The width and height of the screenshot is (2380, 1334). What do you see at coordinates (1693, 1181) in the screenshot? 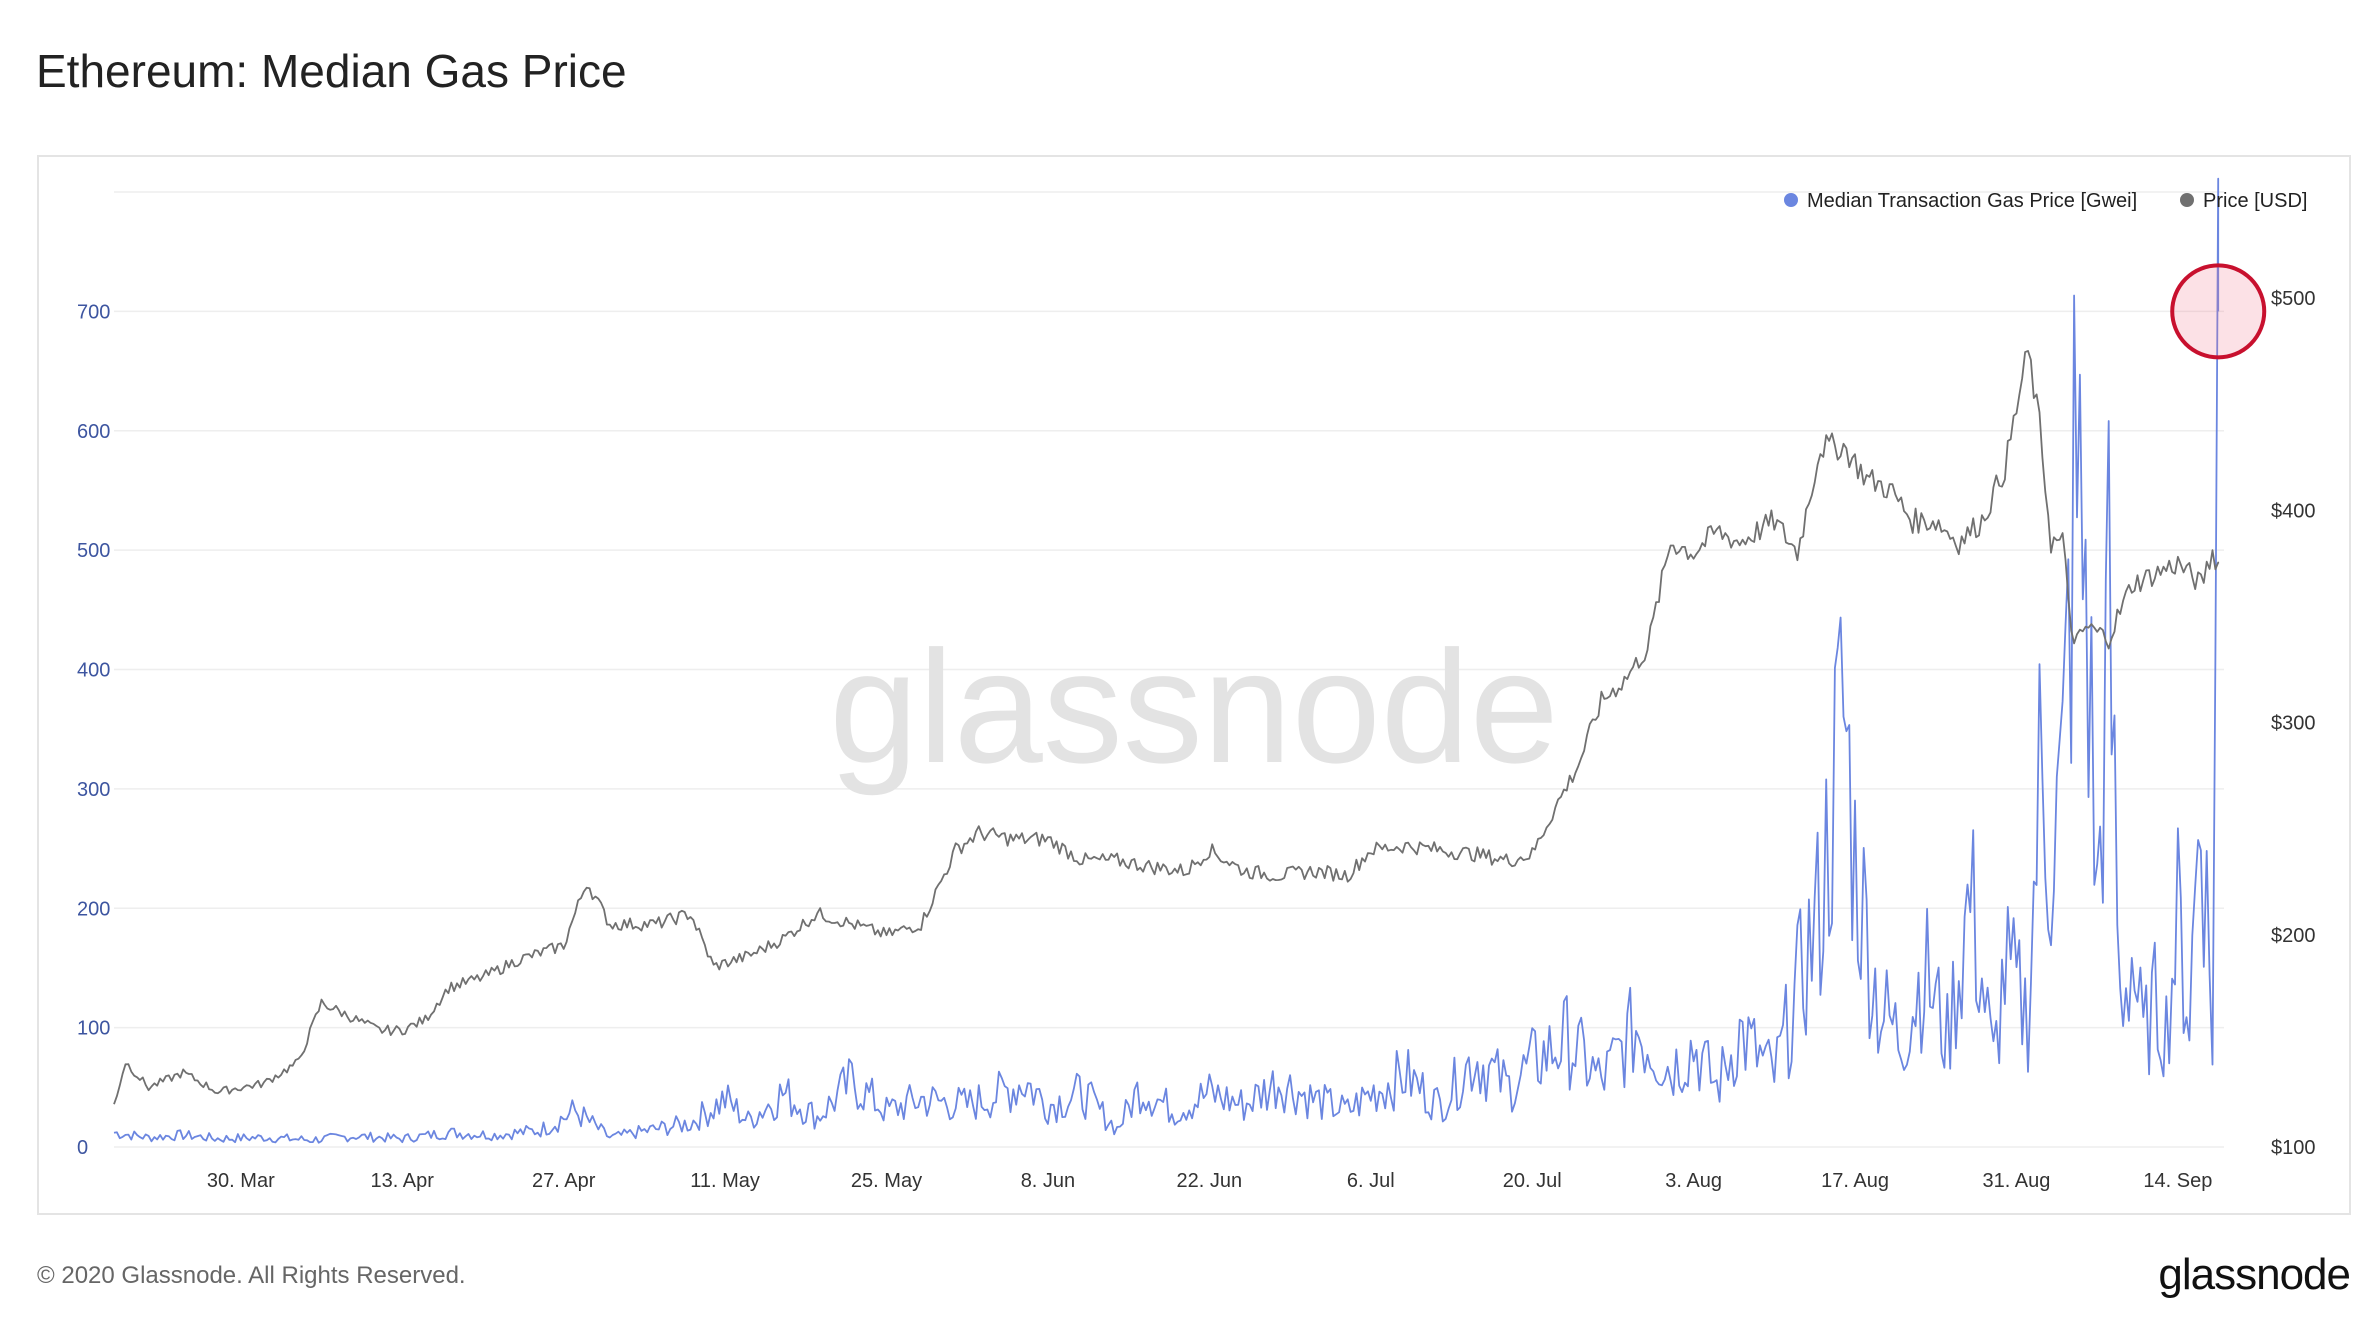
I see `x-tick-label: 3. Aug` at bounding box center [1693, 1181].